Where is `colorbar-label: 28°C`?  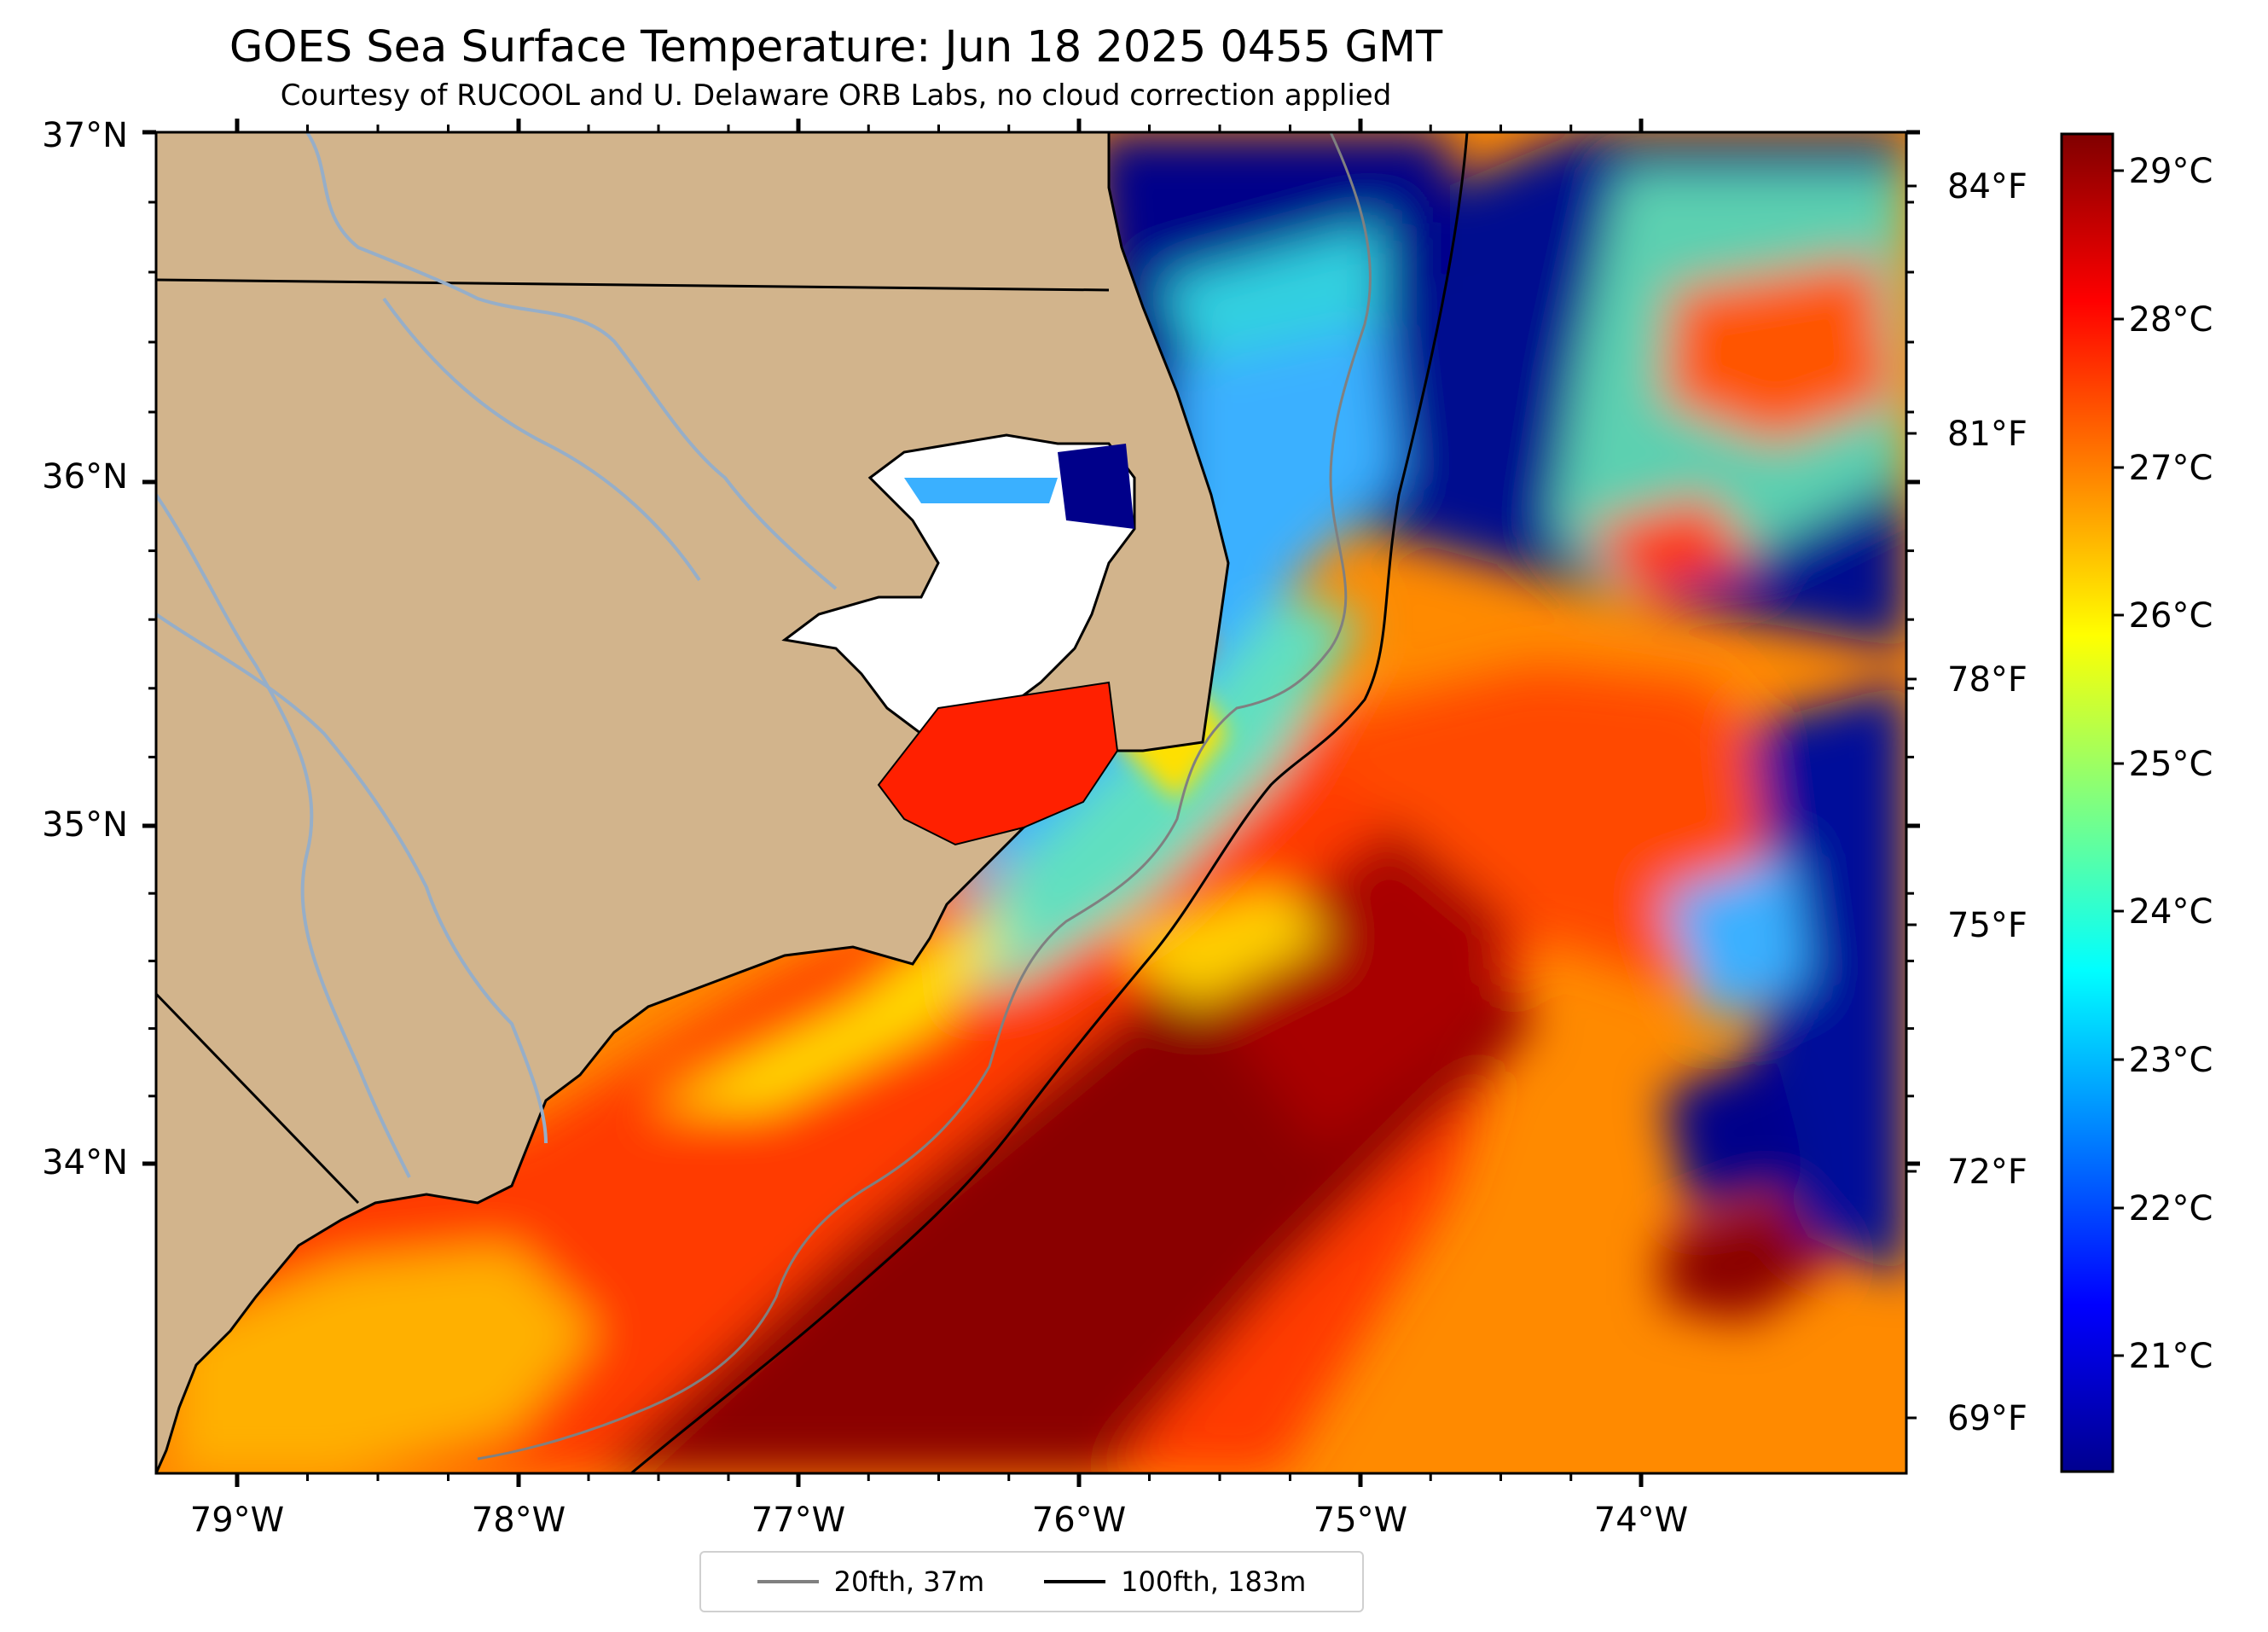 colorbar-label: 28°C is located at coordinates (2171, 320).